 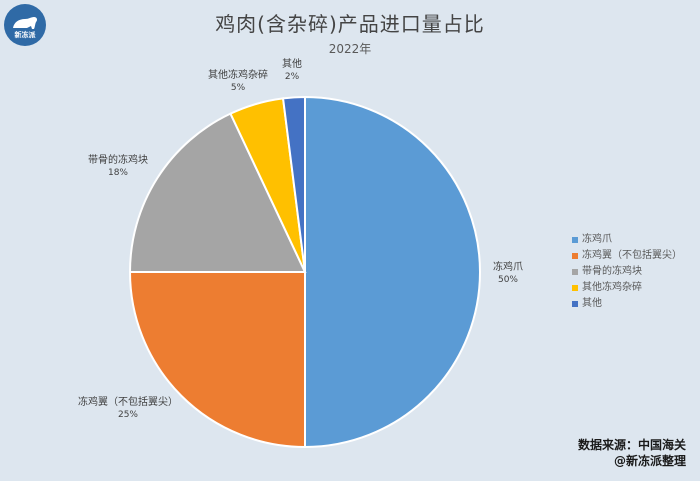 What do you see at coordinates (612, 287) in the screenshot?
I see `legend-label: 其他冻鸡杂碎` at bounding box center [612, 287].